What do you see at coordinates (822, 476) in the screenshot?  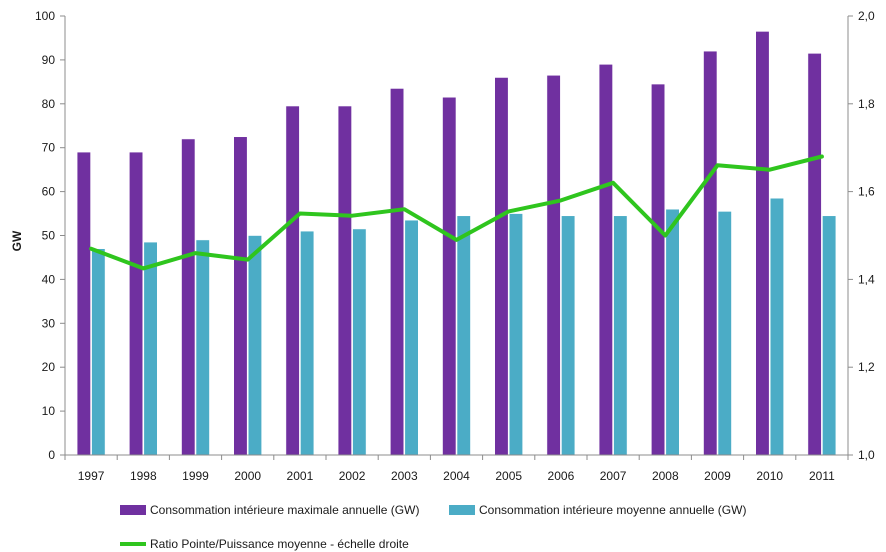 I see `x-tick-label: 2011` at bounding box center [822, 476].